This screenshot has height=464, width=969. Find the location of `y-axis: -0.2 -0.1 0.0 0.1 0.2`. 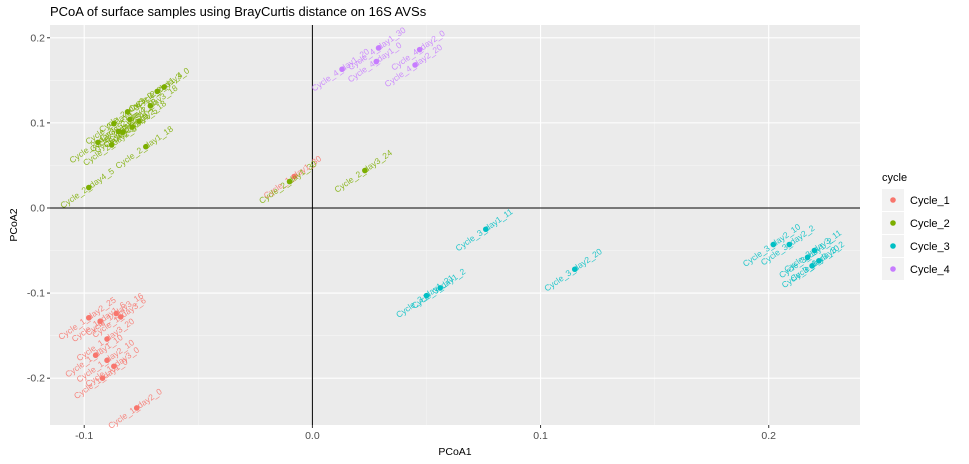

y-axis: -0.2 -0.1 0.0 0.1 0.2 is located at coordinates (38, 208).